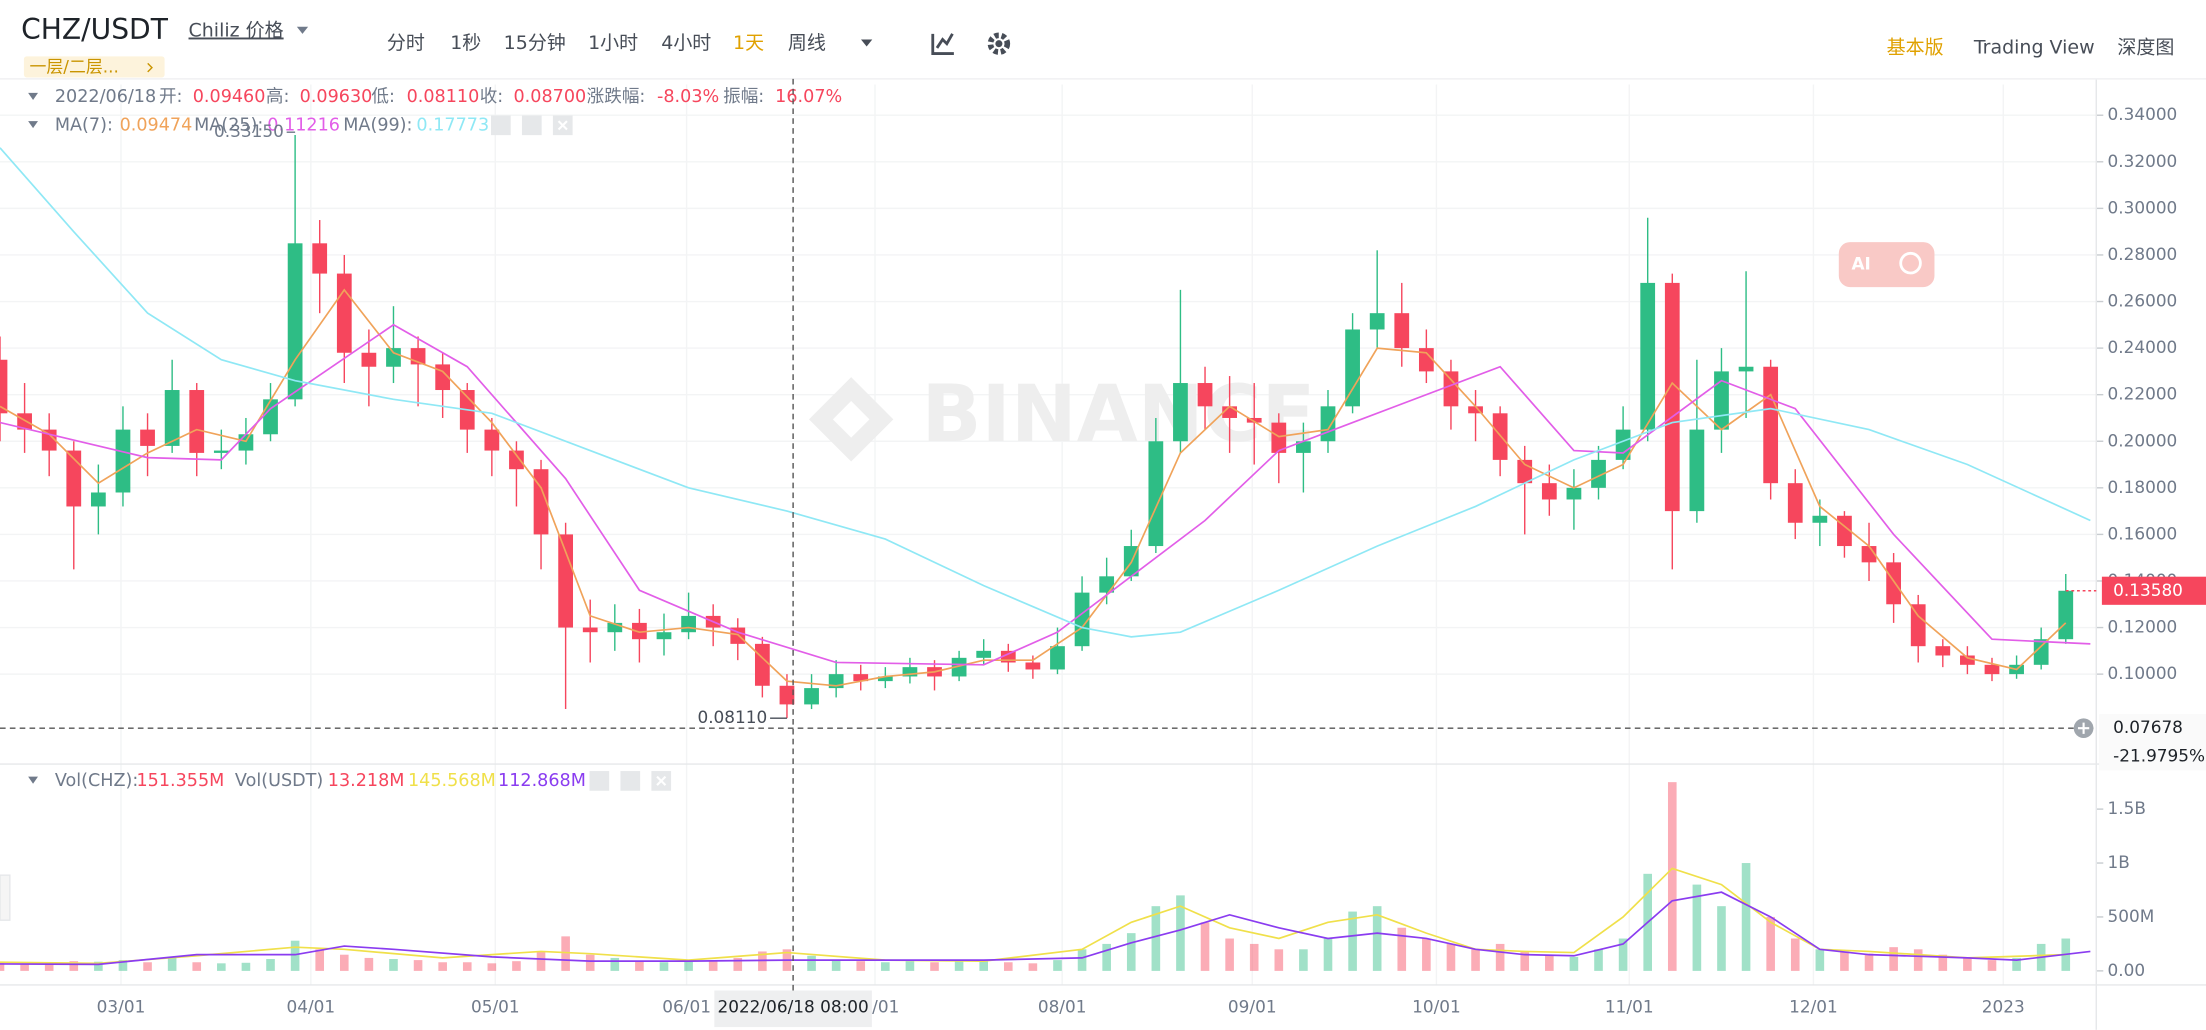 This screenshot has height=1030, width=2206. Describe the element at coordinates (686, 43) in the screenshot. I see `interval: 4小时` at that location.